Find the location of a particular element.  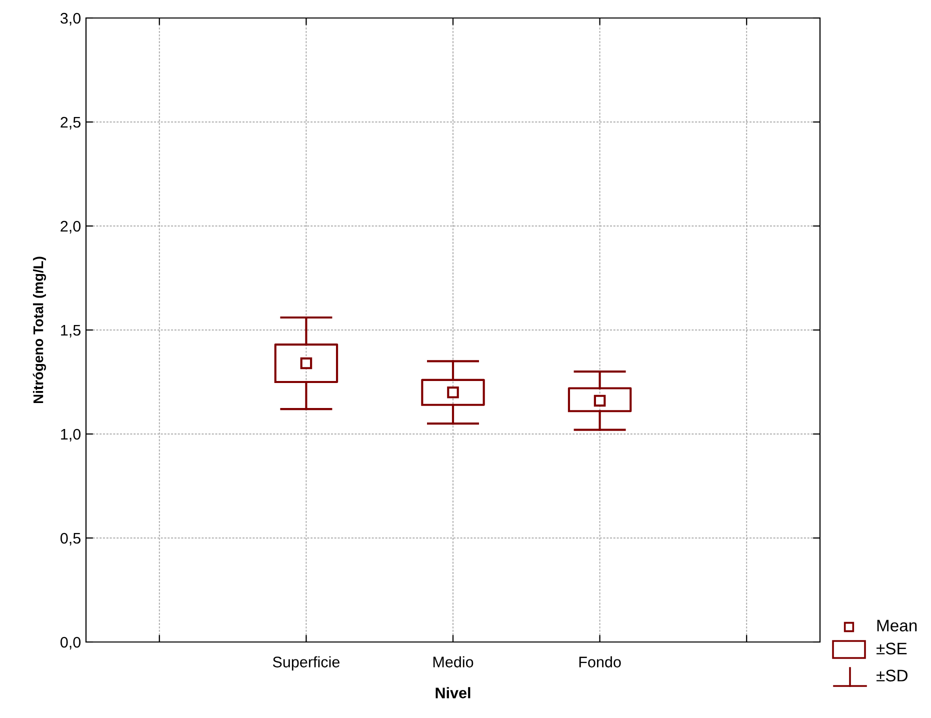

x-tick-label: Fondo is located at coordinates (600, 662).